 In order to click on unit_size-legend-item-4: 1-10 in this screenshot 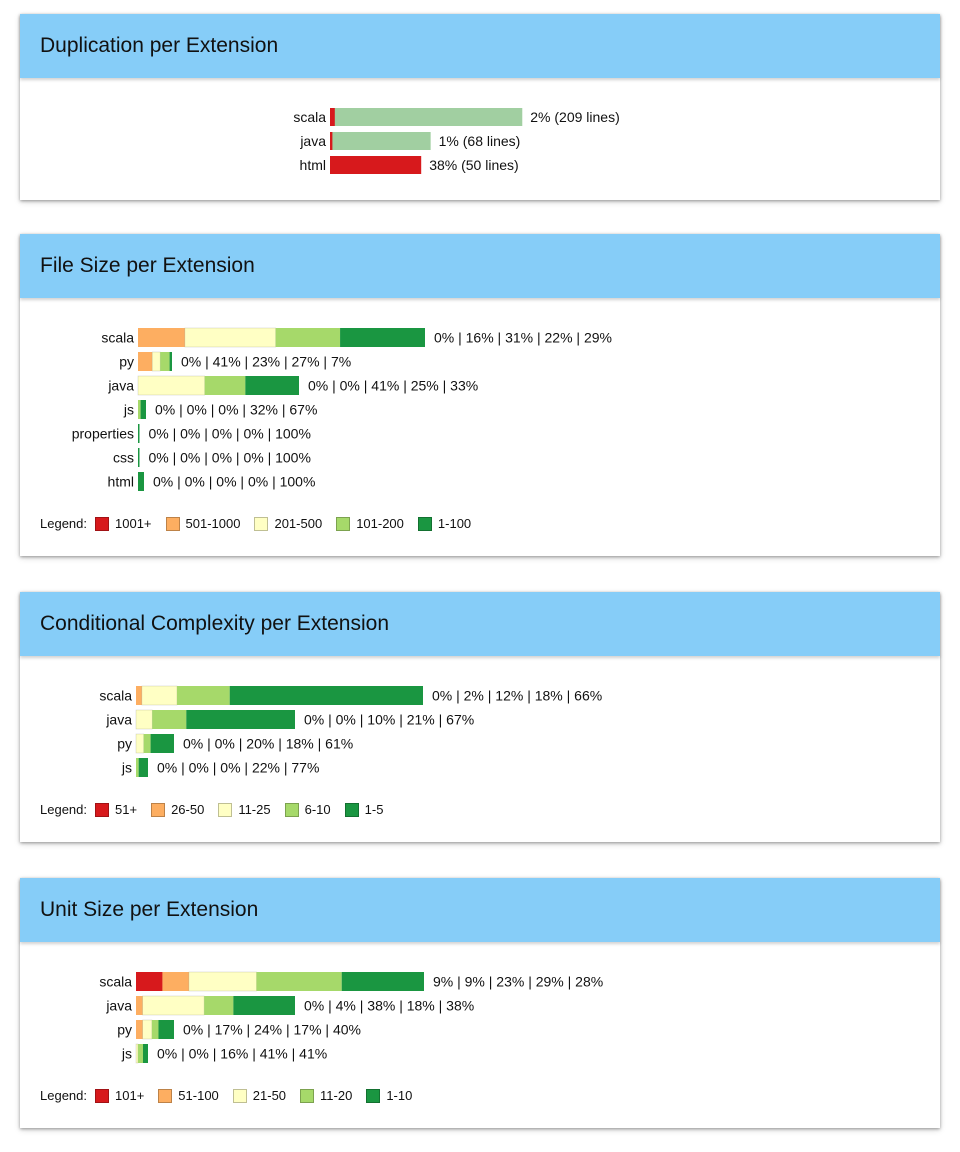, I will do `click(389, 1095)`.